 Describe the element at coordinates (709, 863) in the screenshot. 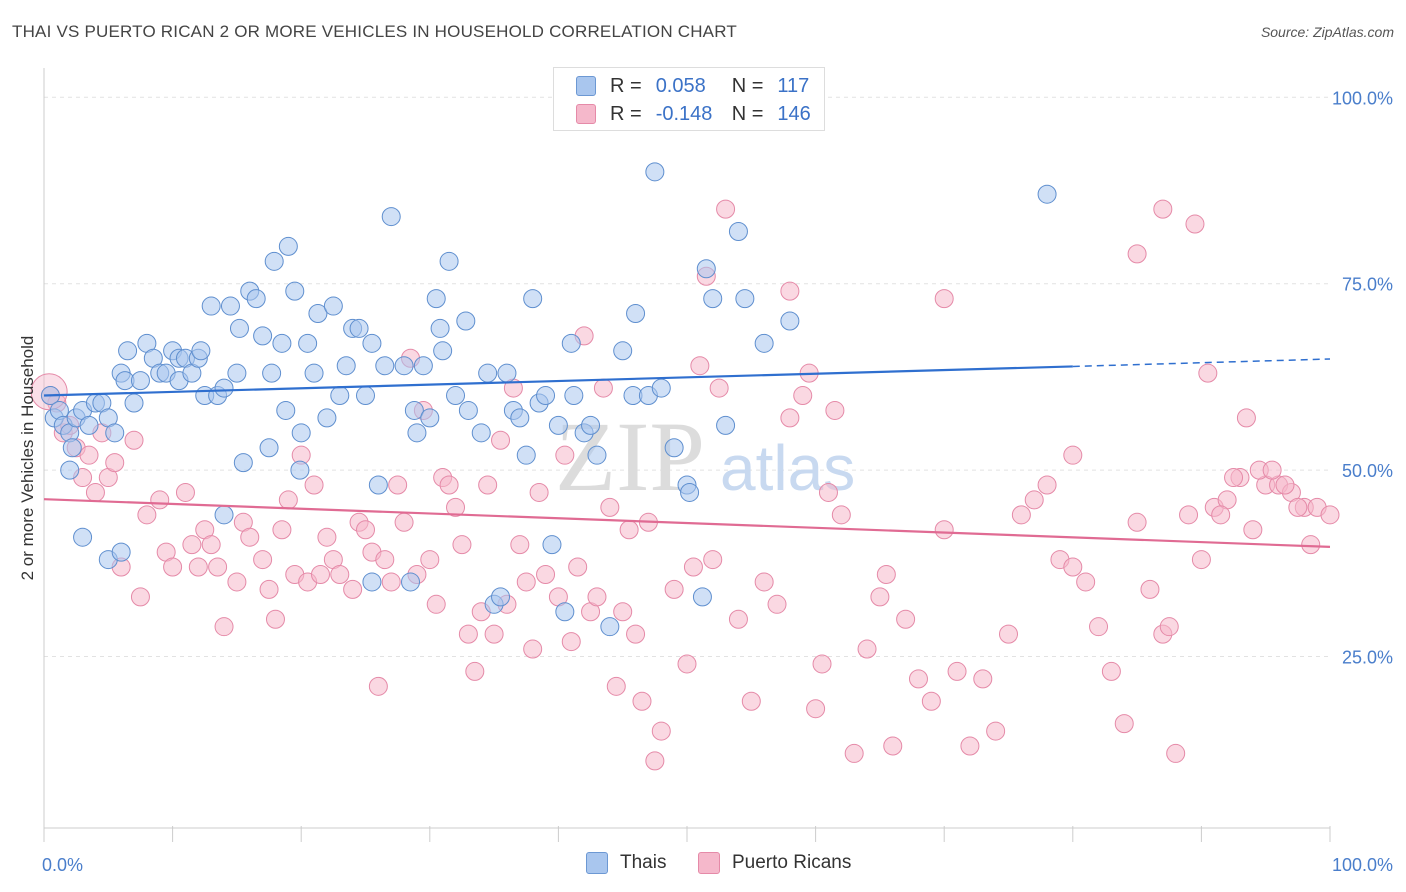

I see `legend-swatch-puerto-ricans` at that location.